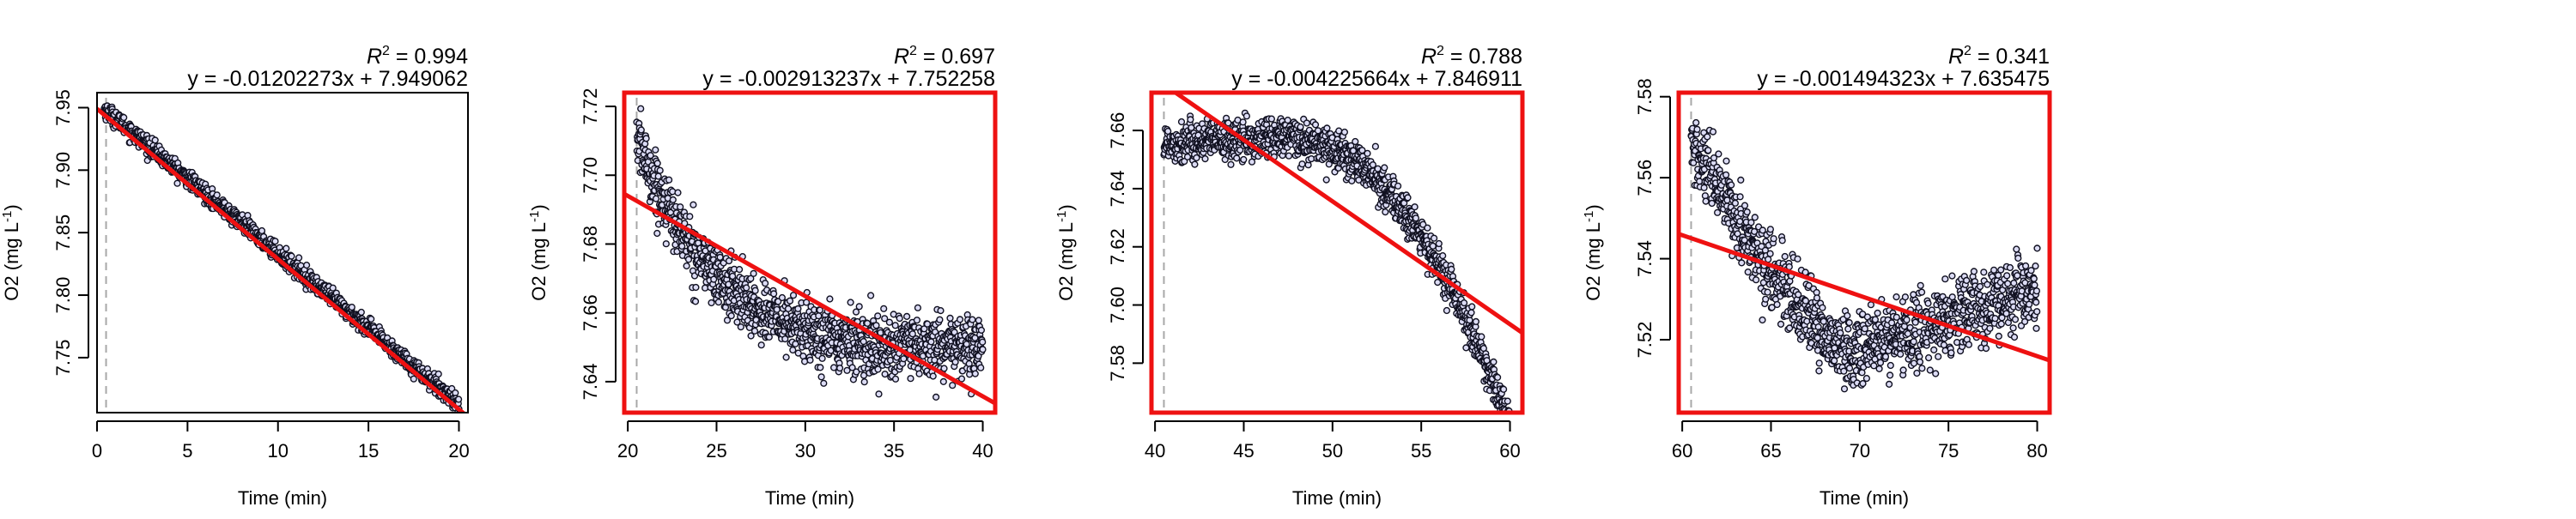 The image size is (2576, 519). What do you see at coordinates (1645, 96) in the screenshot?
I see `y-tick-label: 7.58` at bounding box center [1645, 96].